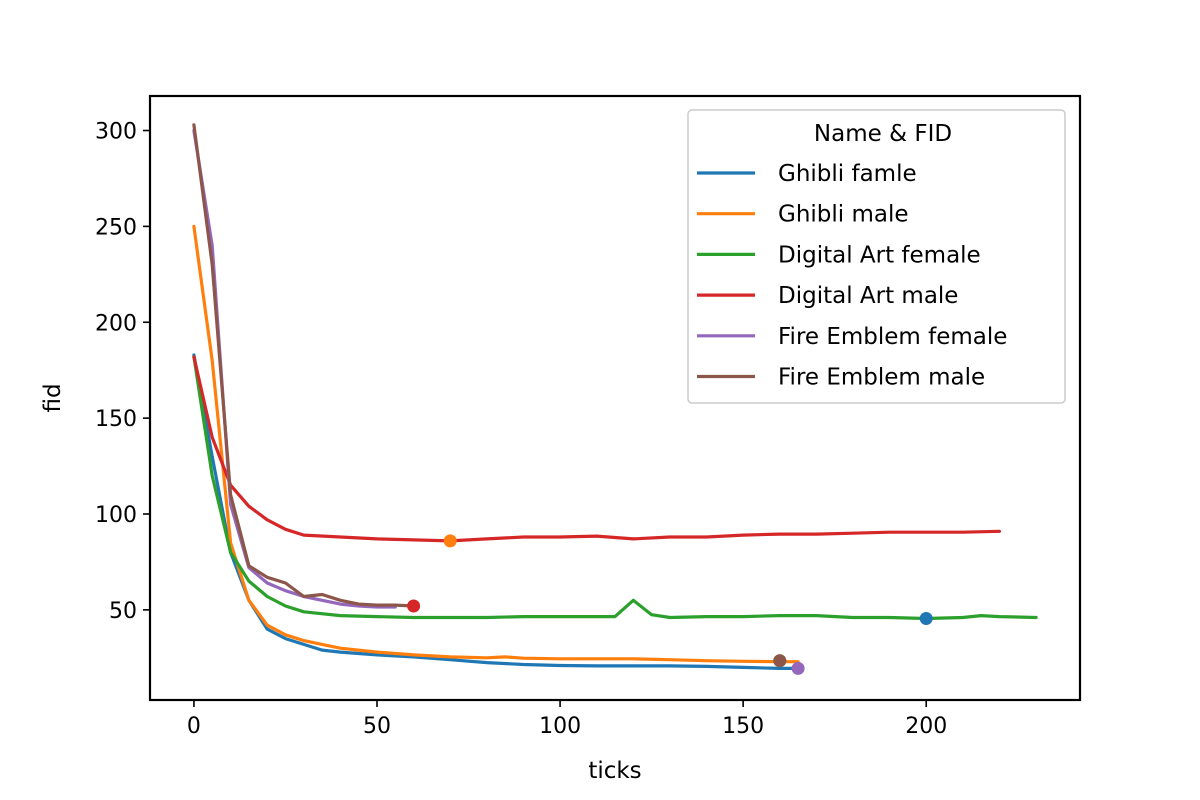  Describe the element at coordinates (116, 323) in the screenshot. I see `y-tick-label: 200` at that location.